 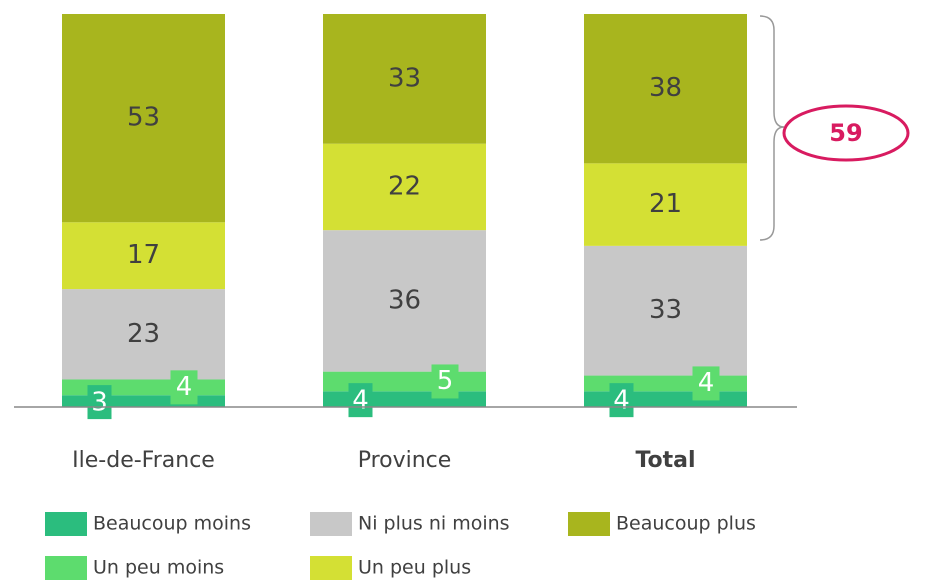 I want to click on legend-label: Beaucoup moins, so click(x=172, y=524).